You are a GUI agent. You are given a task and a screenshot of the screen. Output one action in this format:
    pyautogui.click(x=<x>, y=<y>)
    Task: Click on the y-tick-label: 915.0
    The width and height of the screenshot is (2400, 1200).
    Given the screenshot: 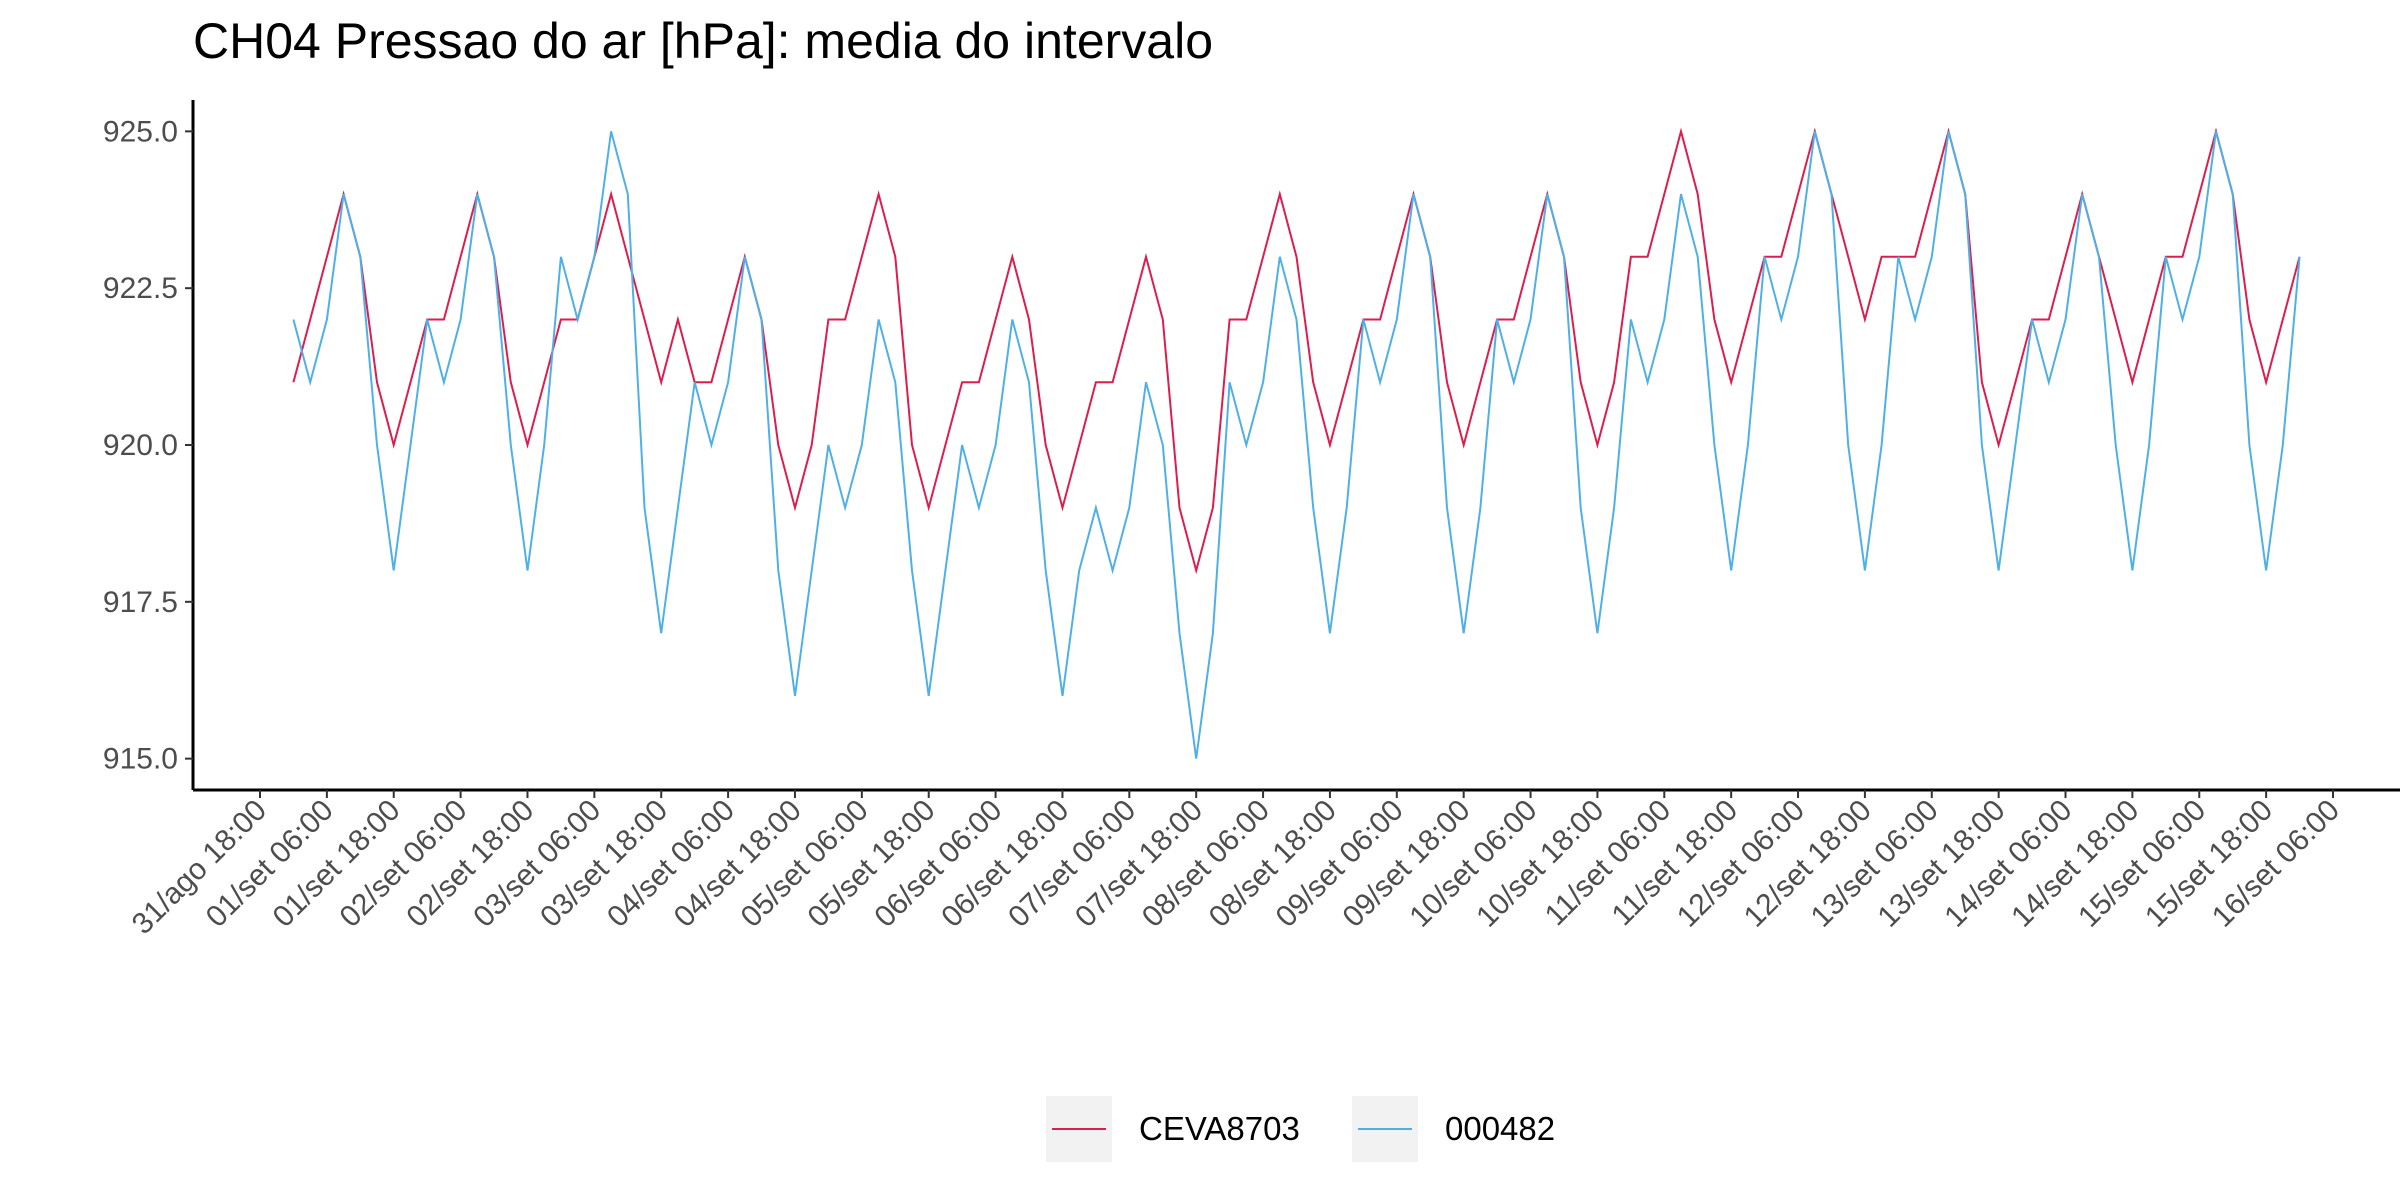 What is the action you would take?
    pyautogui.click(x=140, y=759)
    